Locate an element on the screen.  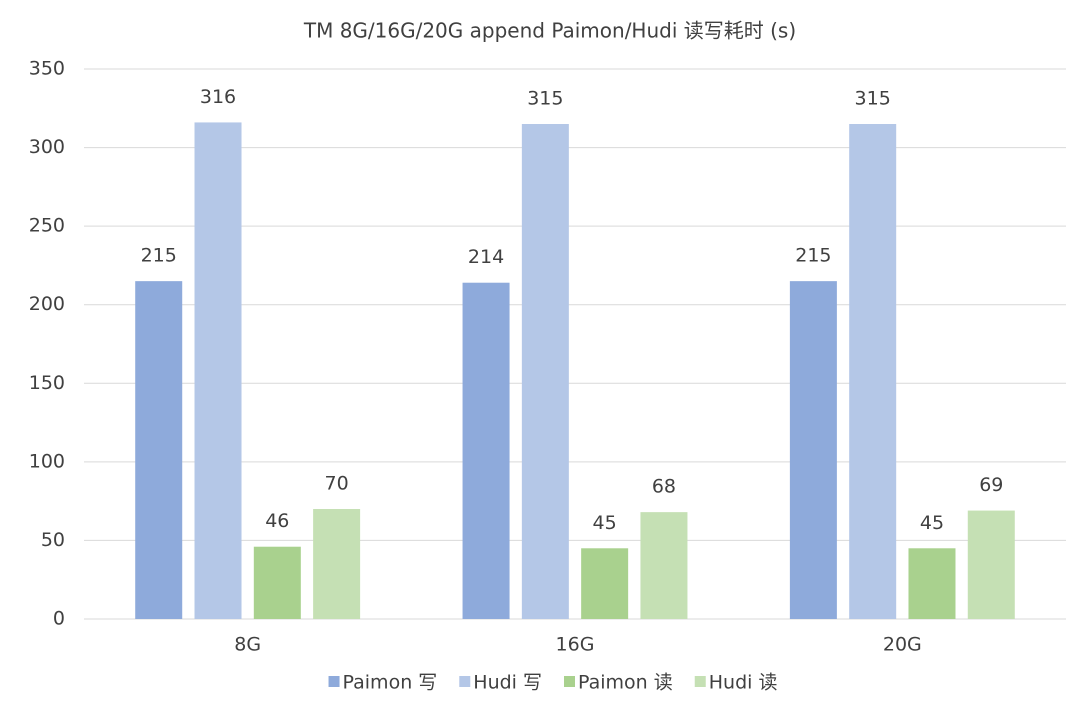
y-tick-label: 150 is located at coordinates (47, 383).